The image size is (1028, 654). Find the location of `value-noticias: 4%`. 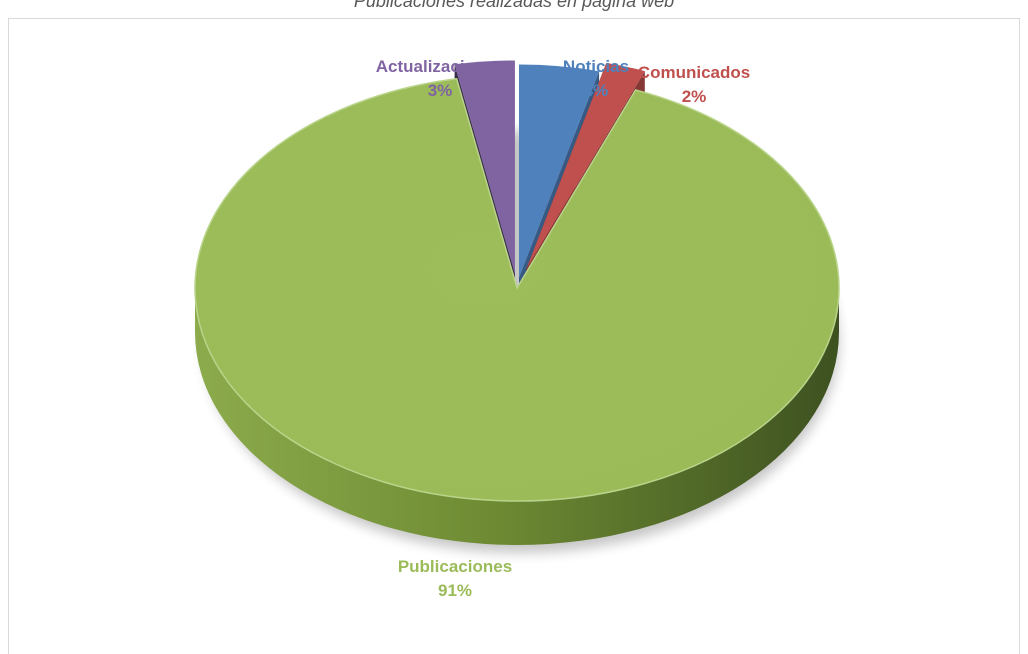

value-noticias: 4% is located at coordinates (596, 90).